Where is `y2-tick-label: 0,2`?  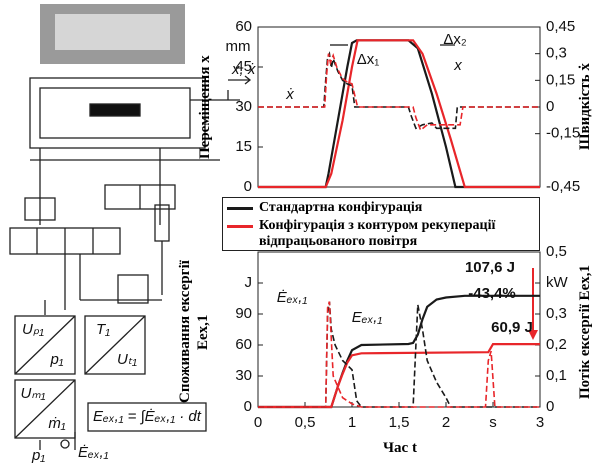 y2-tick-label: 0,2 is located at coordinates (556, 344).